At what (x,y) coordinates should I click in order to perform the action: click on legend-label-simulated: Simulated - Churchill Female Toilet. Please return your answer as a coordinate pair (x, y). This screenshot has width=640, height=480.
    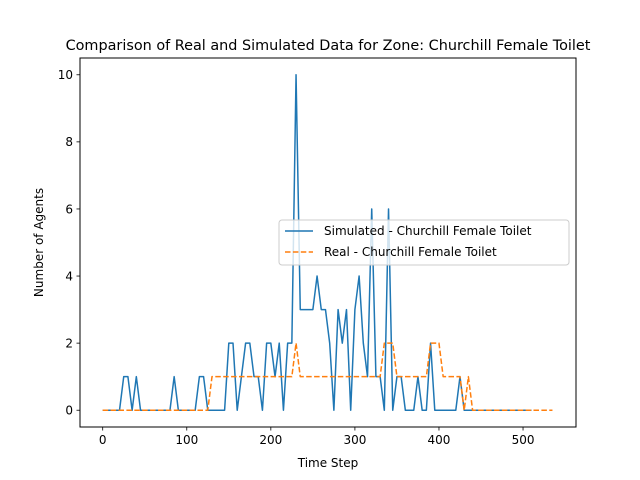
    Looking at the image, I should click on (428, 231).